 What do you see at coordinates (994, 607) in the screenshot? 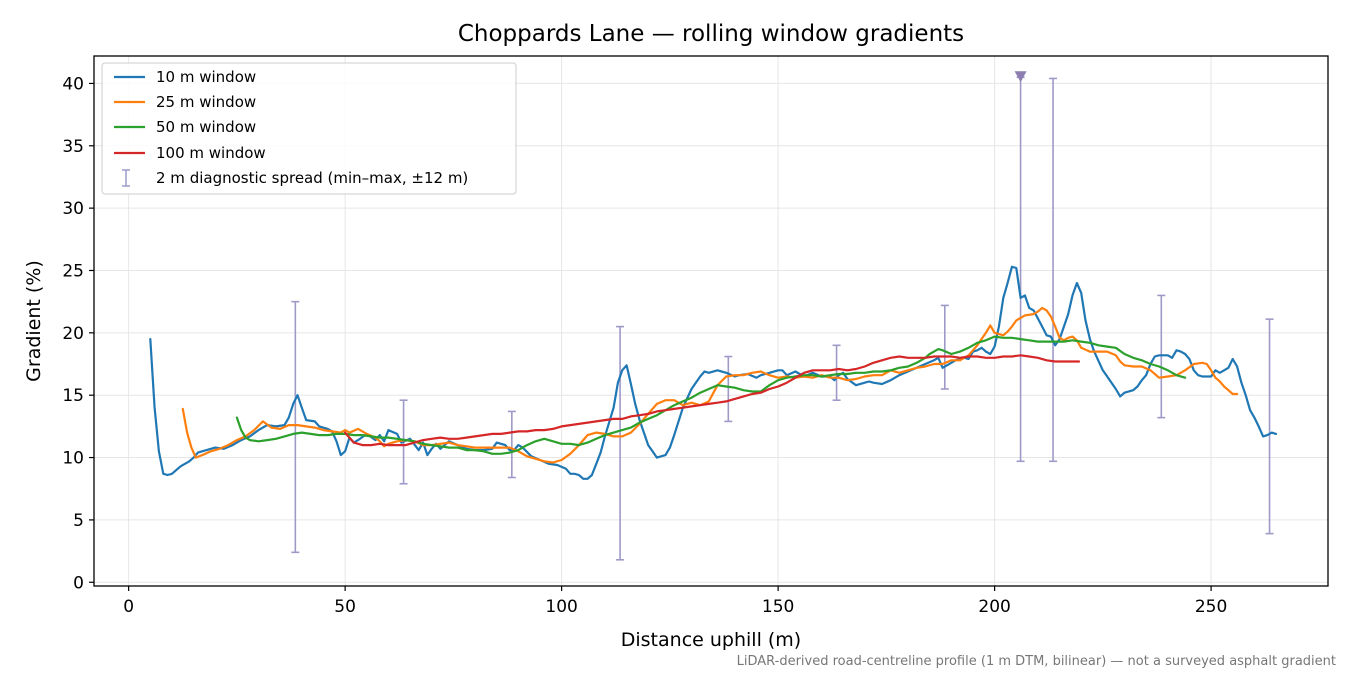
I see `x-tick-label: 200` at bounding box center [994, 607].